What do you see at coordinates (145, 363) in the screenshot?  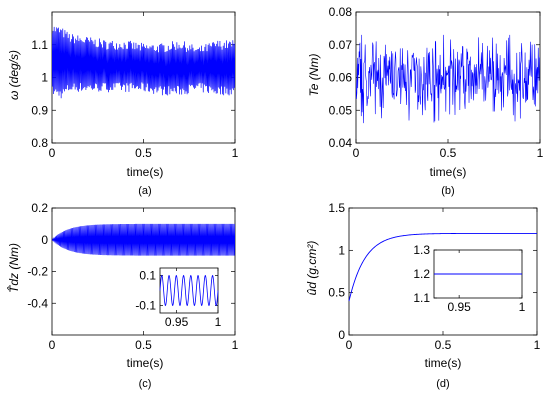 I see `panel-c-xlabel: time(s)` at bounding box center [145, 363].